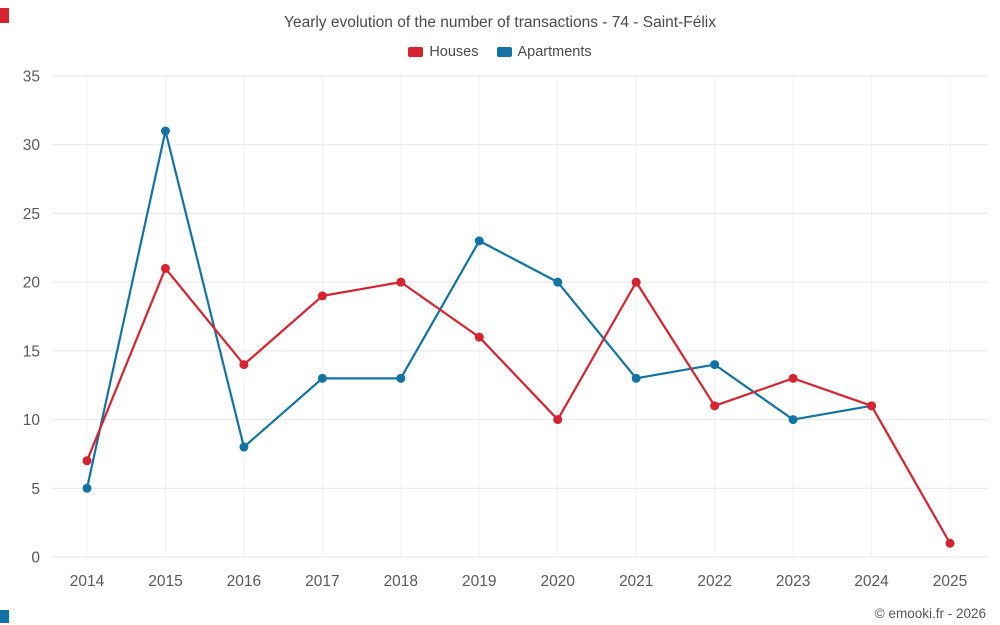 Image resolution: width=1000 pixels, height=625 pixels. I want to click on y-axis-tick-label: 30, so click(32, 145).